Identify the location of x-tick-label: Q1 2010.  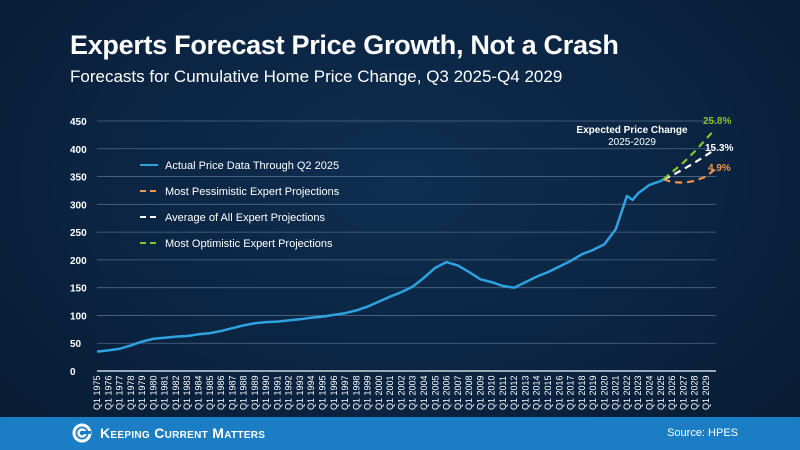
(492, 392).